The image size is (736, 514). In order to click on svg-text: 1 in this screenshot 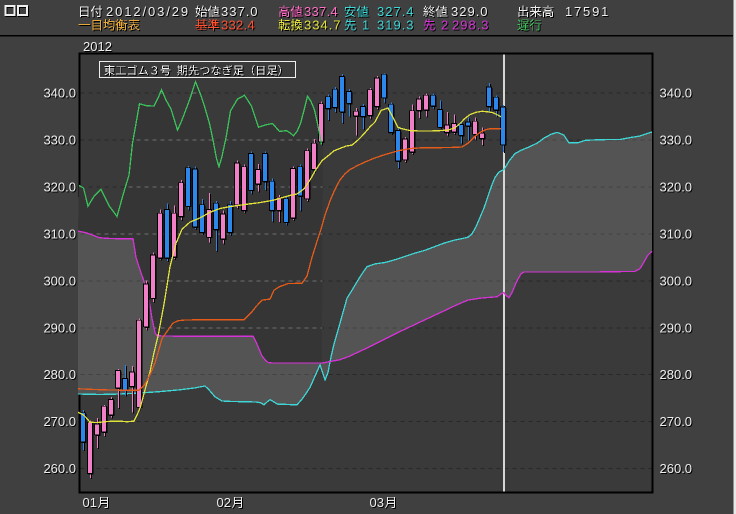, I will do `click(365, 25)`.